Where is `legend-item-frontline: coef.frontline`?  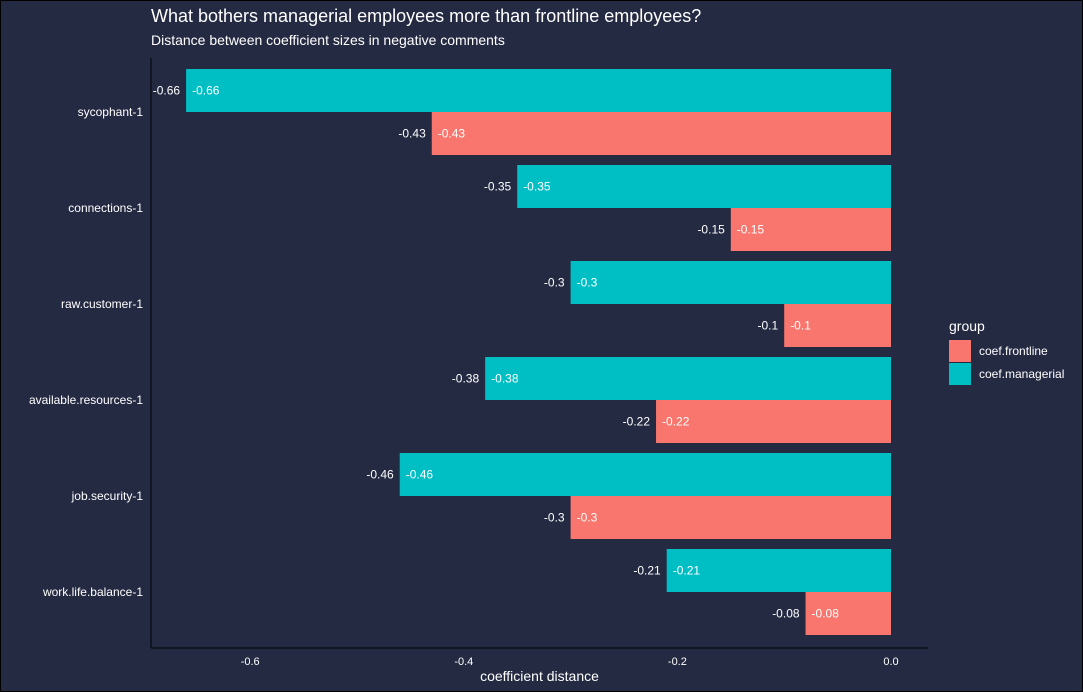
legend-item-frontline: coef.frontline is located at coordinates (998, 351).